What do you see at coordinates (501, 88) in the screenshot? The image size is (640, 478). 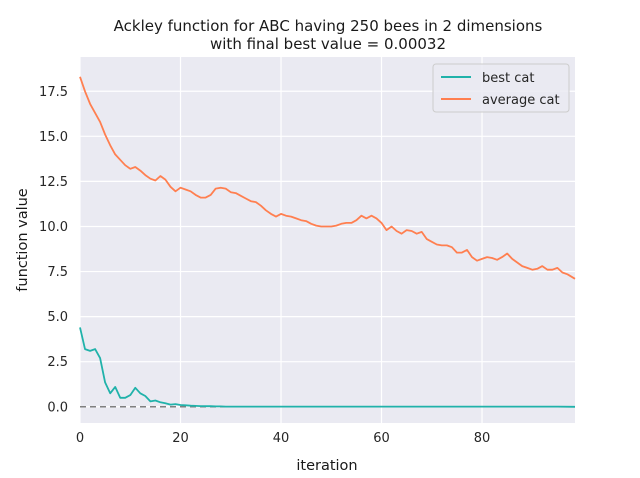 I see `legend: best cat average cat` at bounding box center [501, 88].